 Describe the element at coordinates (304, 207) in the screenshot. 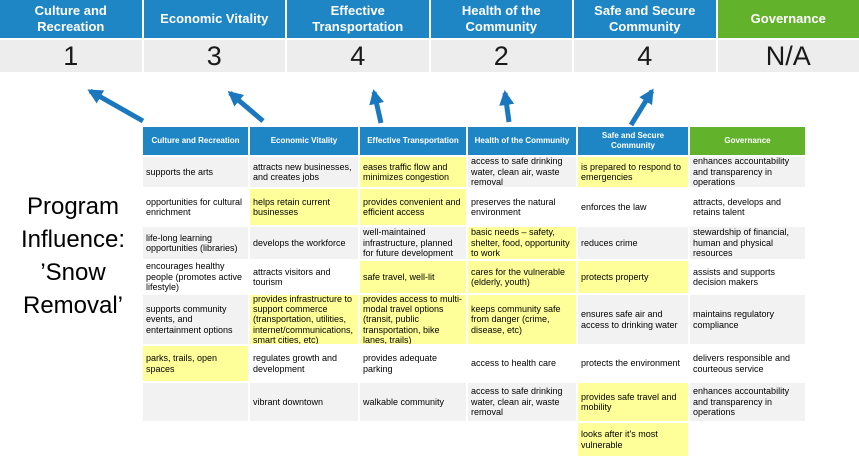

I see `matrix-cell: helps retain current businesses` at that location.